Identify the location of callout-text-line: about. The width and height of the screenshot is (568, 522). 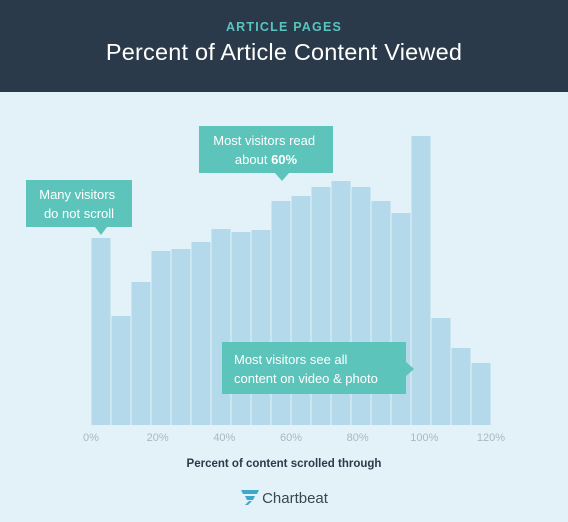
(253, 159).